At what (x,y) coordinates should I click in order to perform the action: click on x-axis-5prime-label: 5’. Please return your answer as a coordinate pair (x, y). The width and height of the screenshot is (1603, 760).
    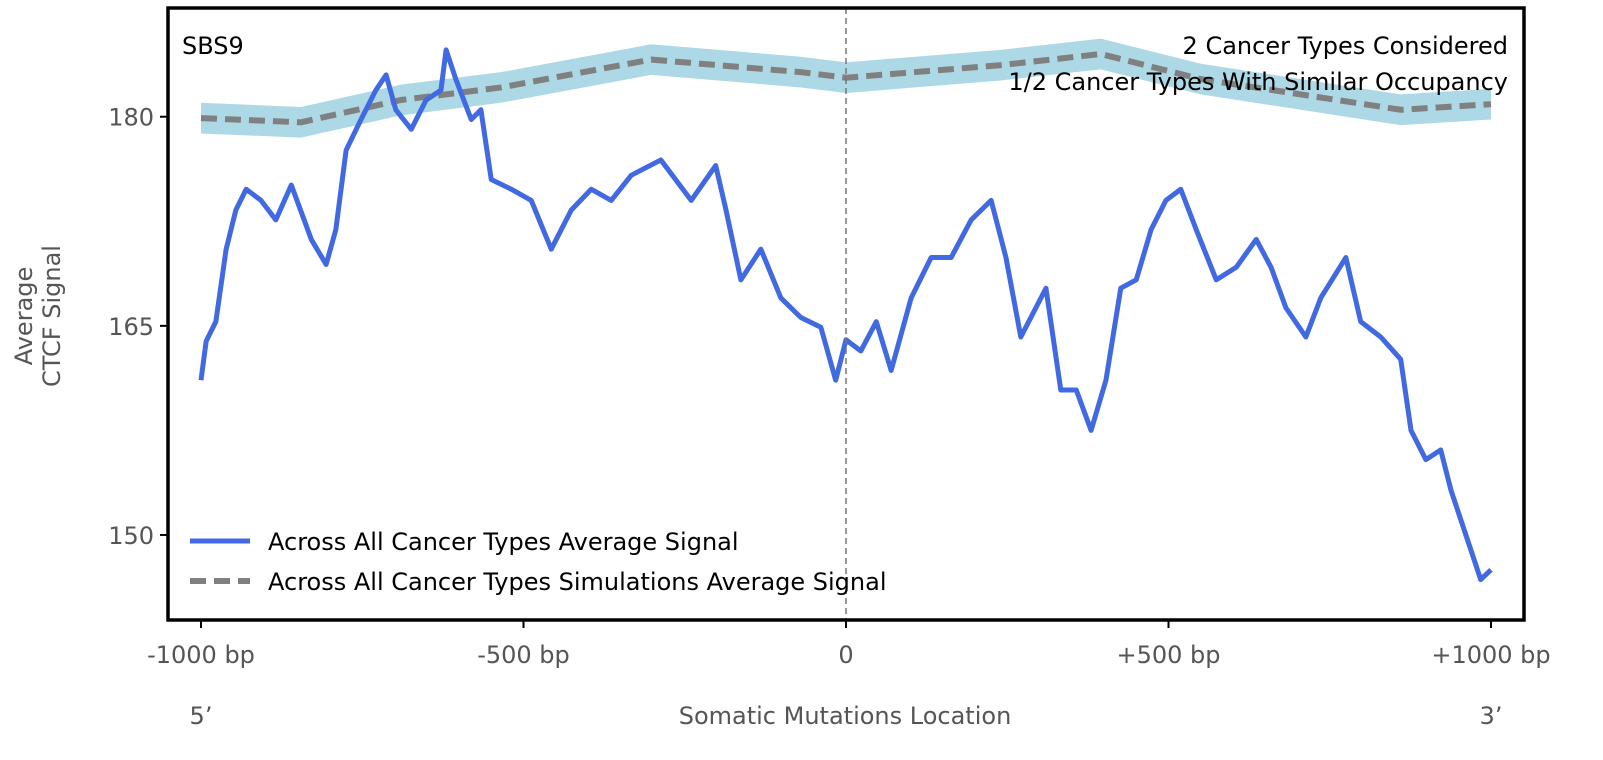
    Looking at the image, I should click on (201, 716).